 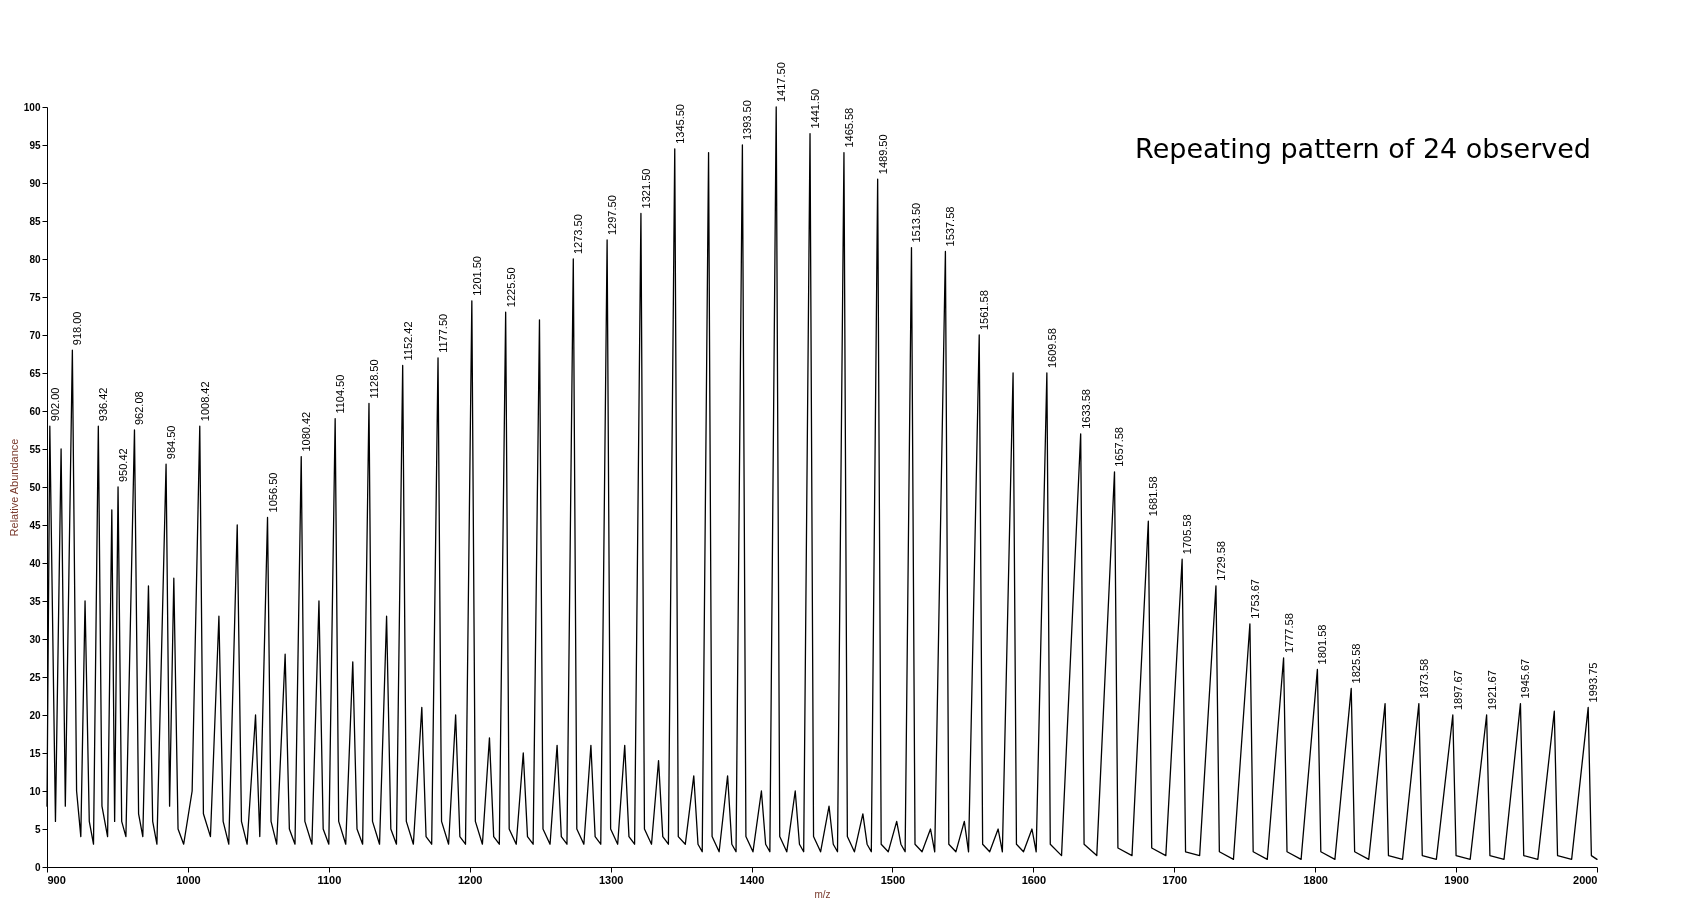 What do you see at coordinates (340, 394) in the screenshot?
I see `annotation: 1104.50` at bounding box center [340, 394].